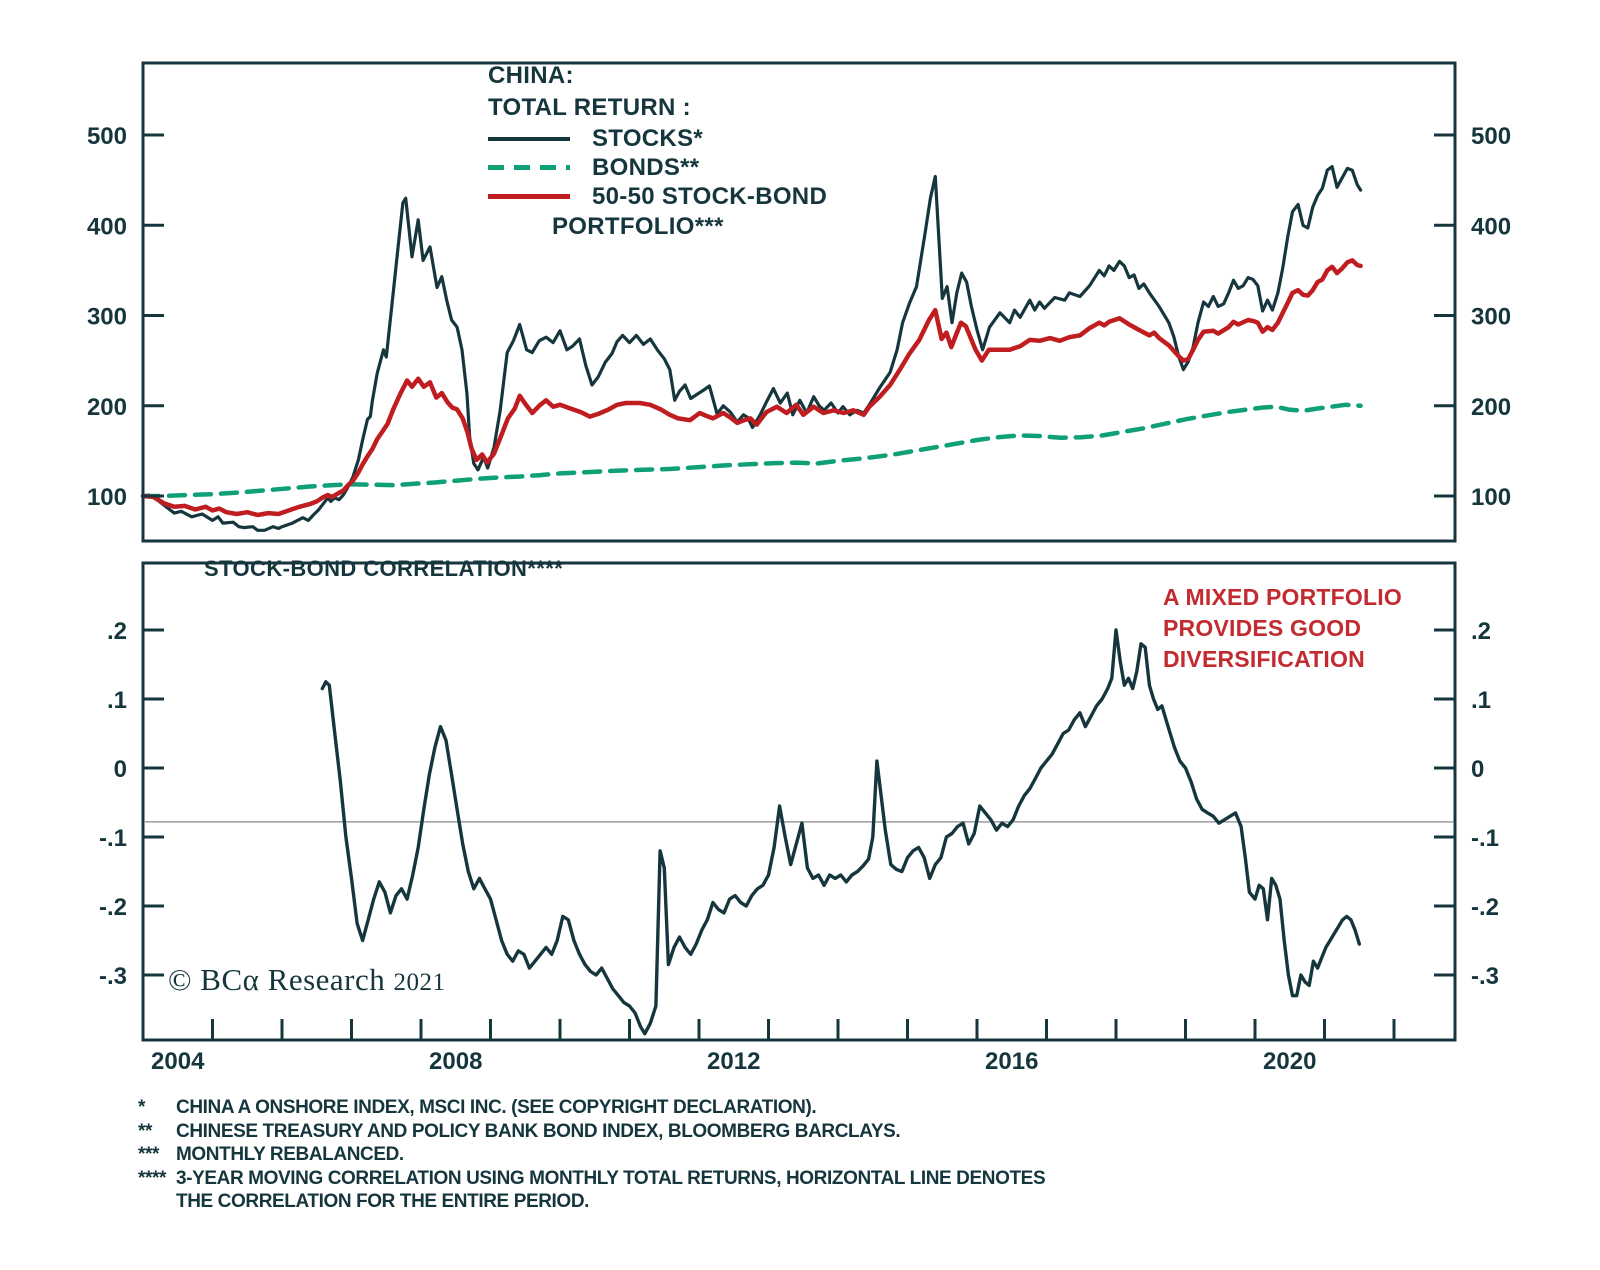 The height and width of the screenshot is (1270, 1600). Describe the element at coordinates (384, 568) in the screenshot. I see `correlation-panel-title: STOCK-BOND CORRELATION****` at that location.